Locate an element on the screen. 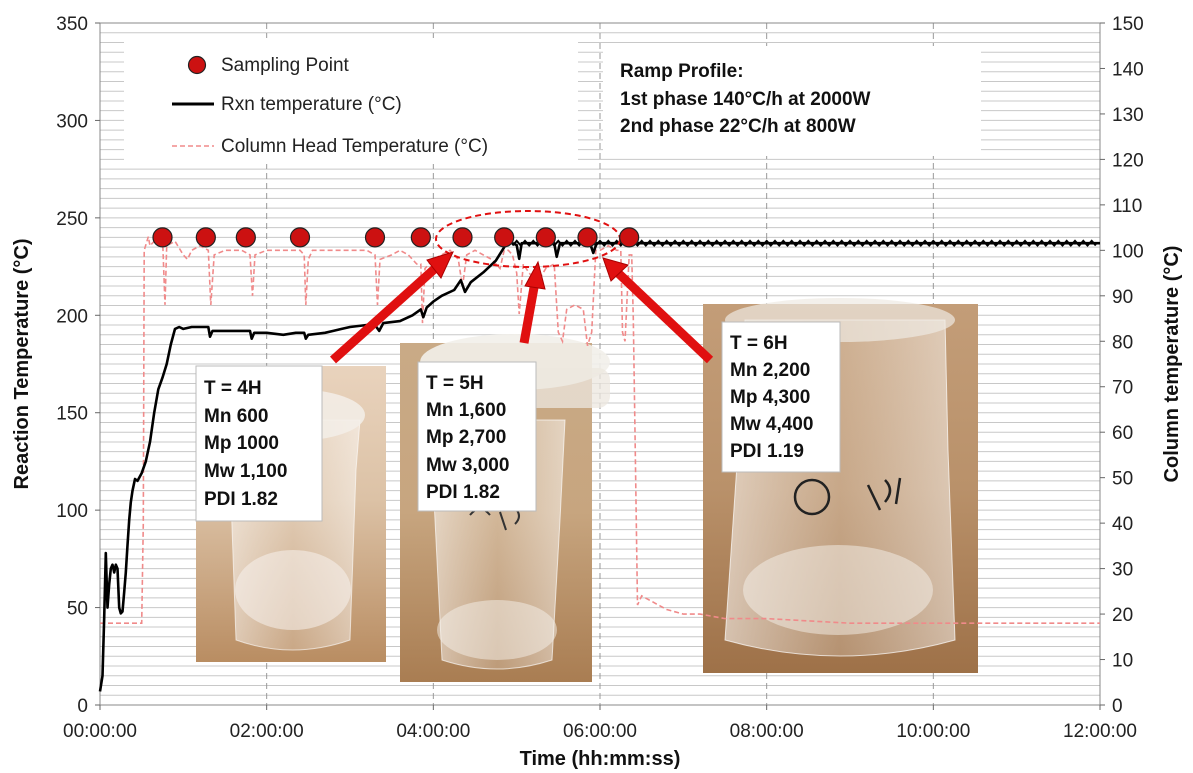  right-axis-ticks: 0 10 20 30 40 50 60 70 80 90 100 110 120 130 140 150 is located at coordinates (1122, 365).